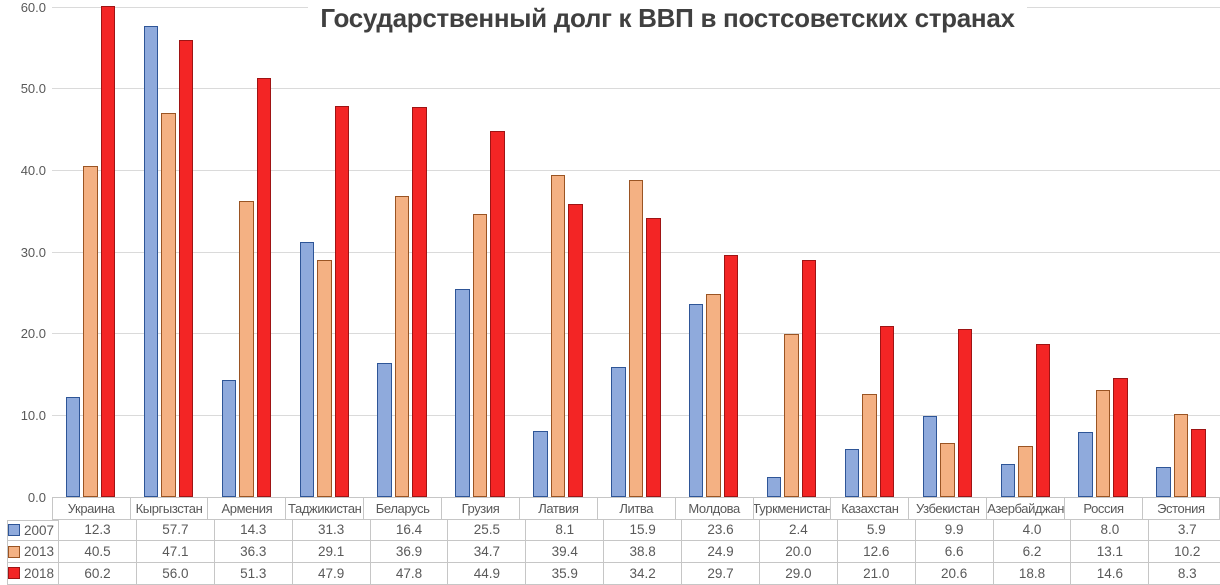  Describe the element at coordinates (1109, 530) in the screenshot. I see `table-value-2007-Россия: 8.0` at that location.